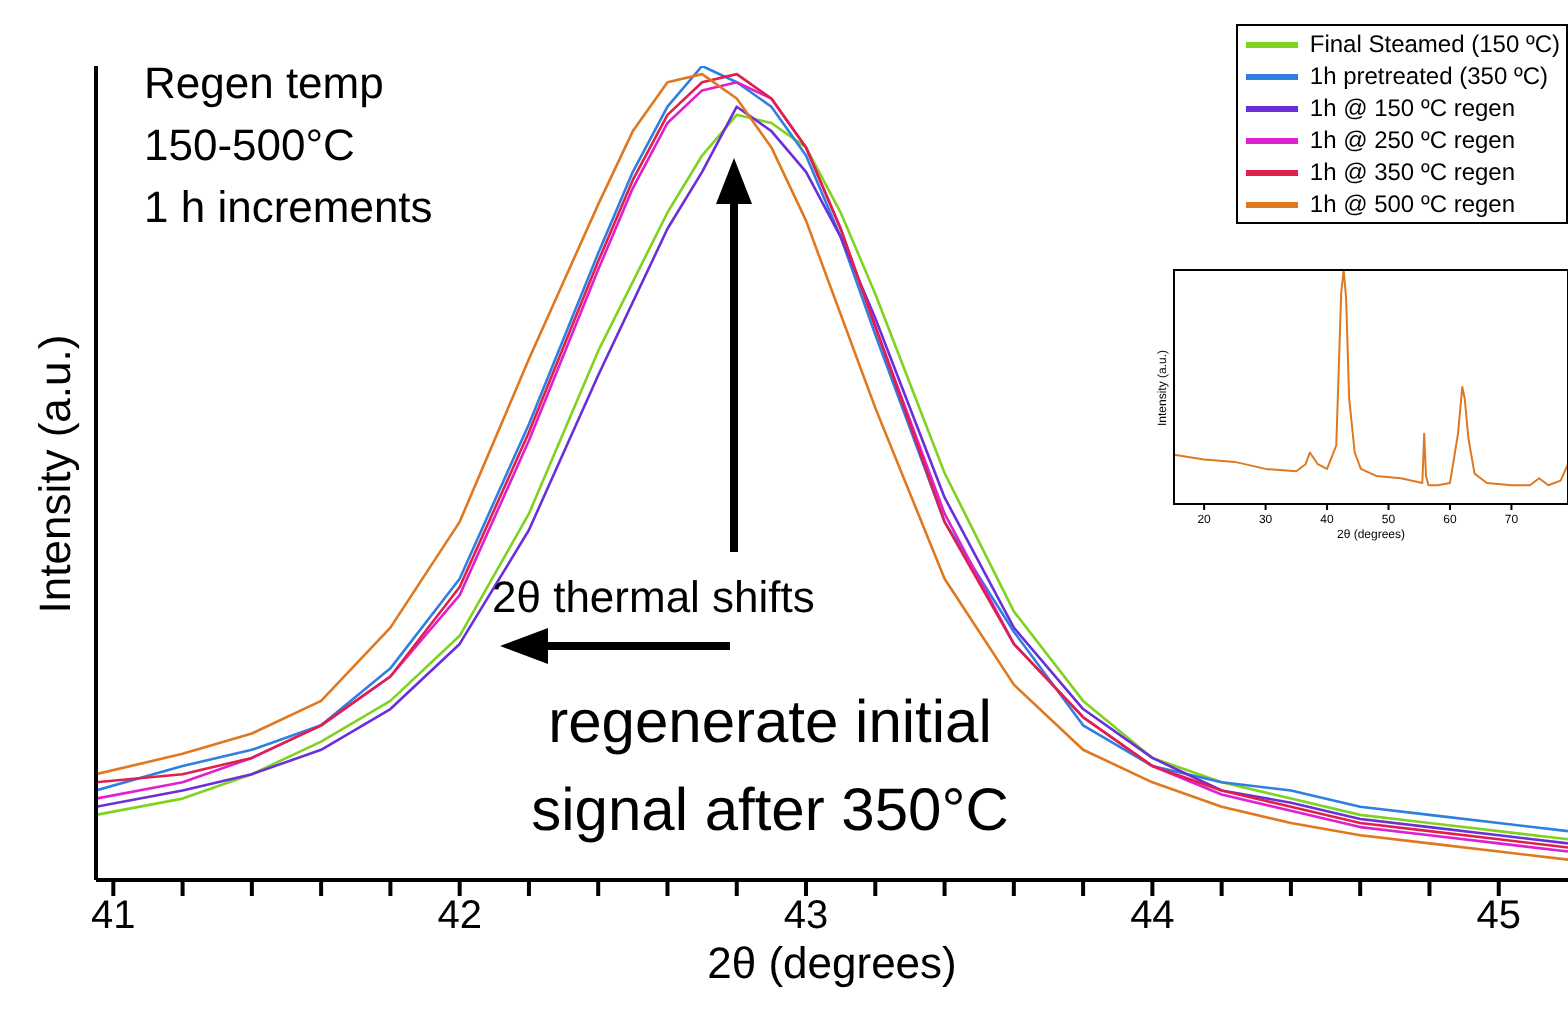 This screenshot has height=1030, width=1568. Describe the element at coordinates (265, 84) in the screenshot. I see `annotation: Regen temp` at that location.